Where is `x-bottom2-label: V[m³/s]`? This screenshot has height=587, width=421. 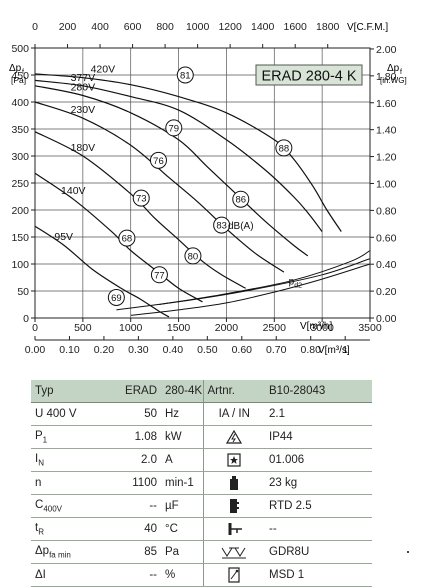 x-bottom2-label: V[m³/s] is located at coordinates (334, 350).